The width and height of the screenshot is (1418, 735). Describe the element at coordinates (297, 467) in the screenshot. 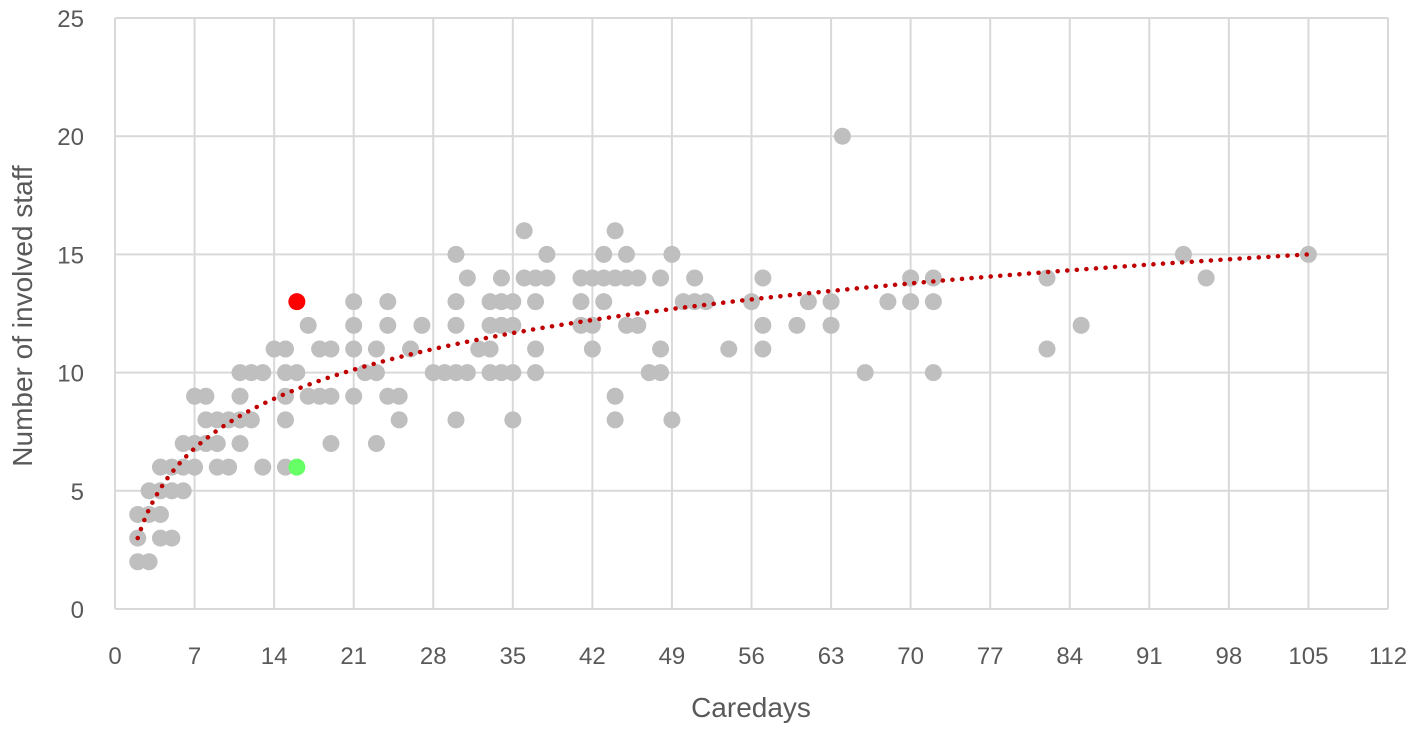

I see `highlight-point-green` at that location.